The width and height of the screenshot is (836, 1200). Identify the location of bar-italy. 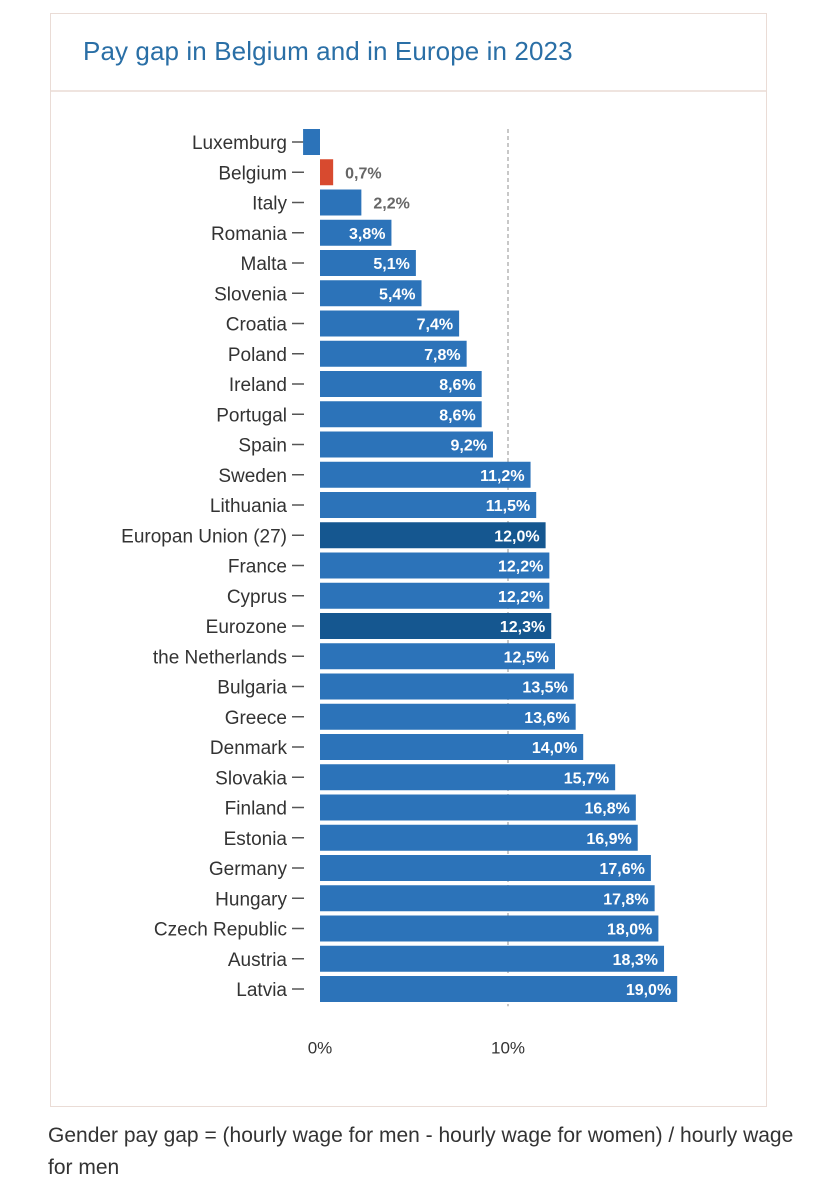
(341, 202).